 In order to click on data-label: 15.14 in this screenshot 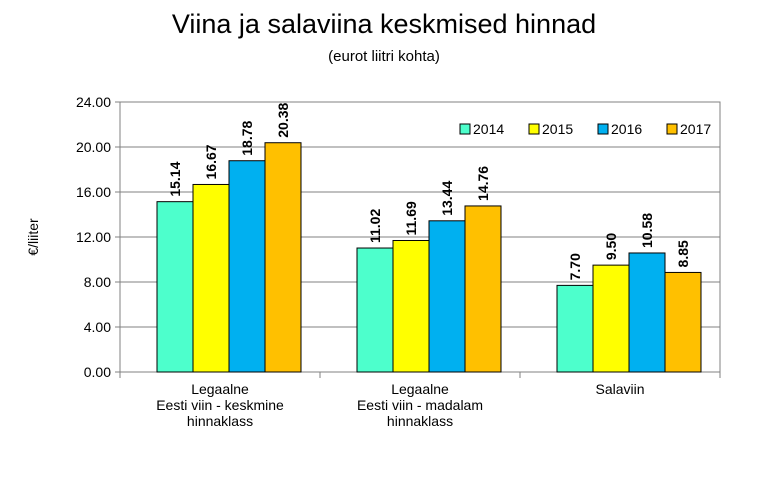, I will do `click(175, 178)`.